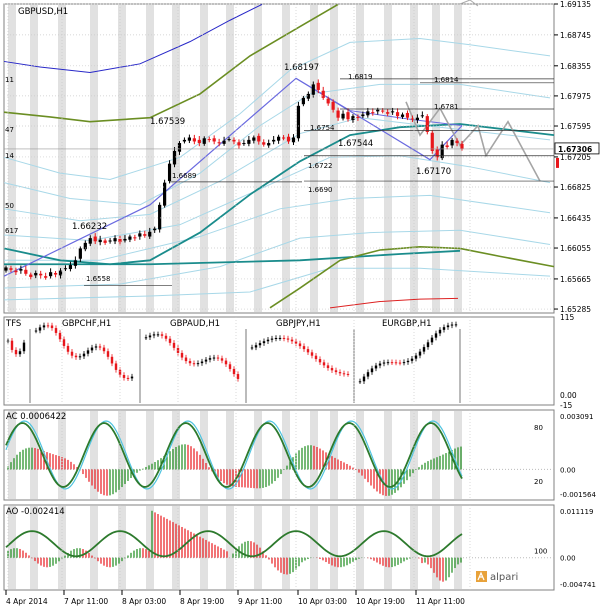 This screenshot has width=600, height=613. What do you see at coordinates (412, 277) in the screenshot?
I see `band-olive-lower` at bounding box center [412, 277].